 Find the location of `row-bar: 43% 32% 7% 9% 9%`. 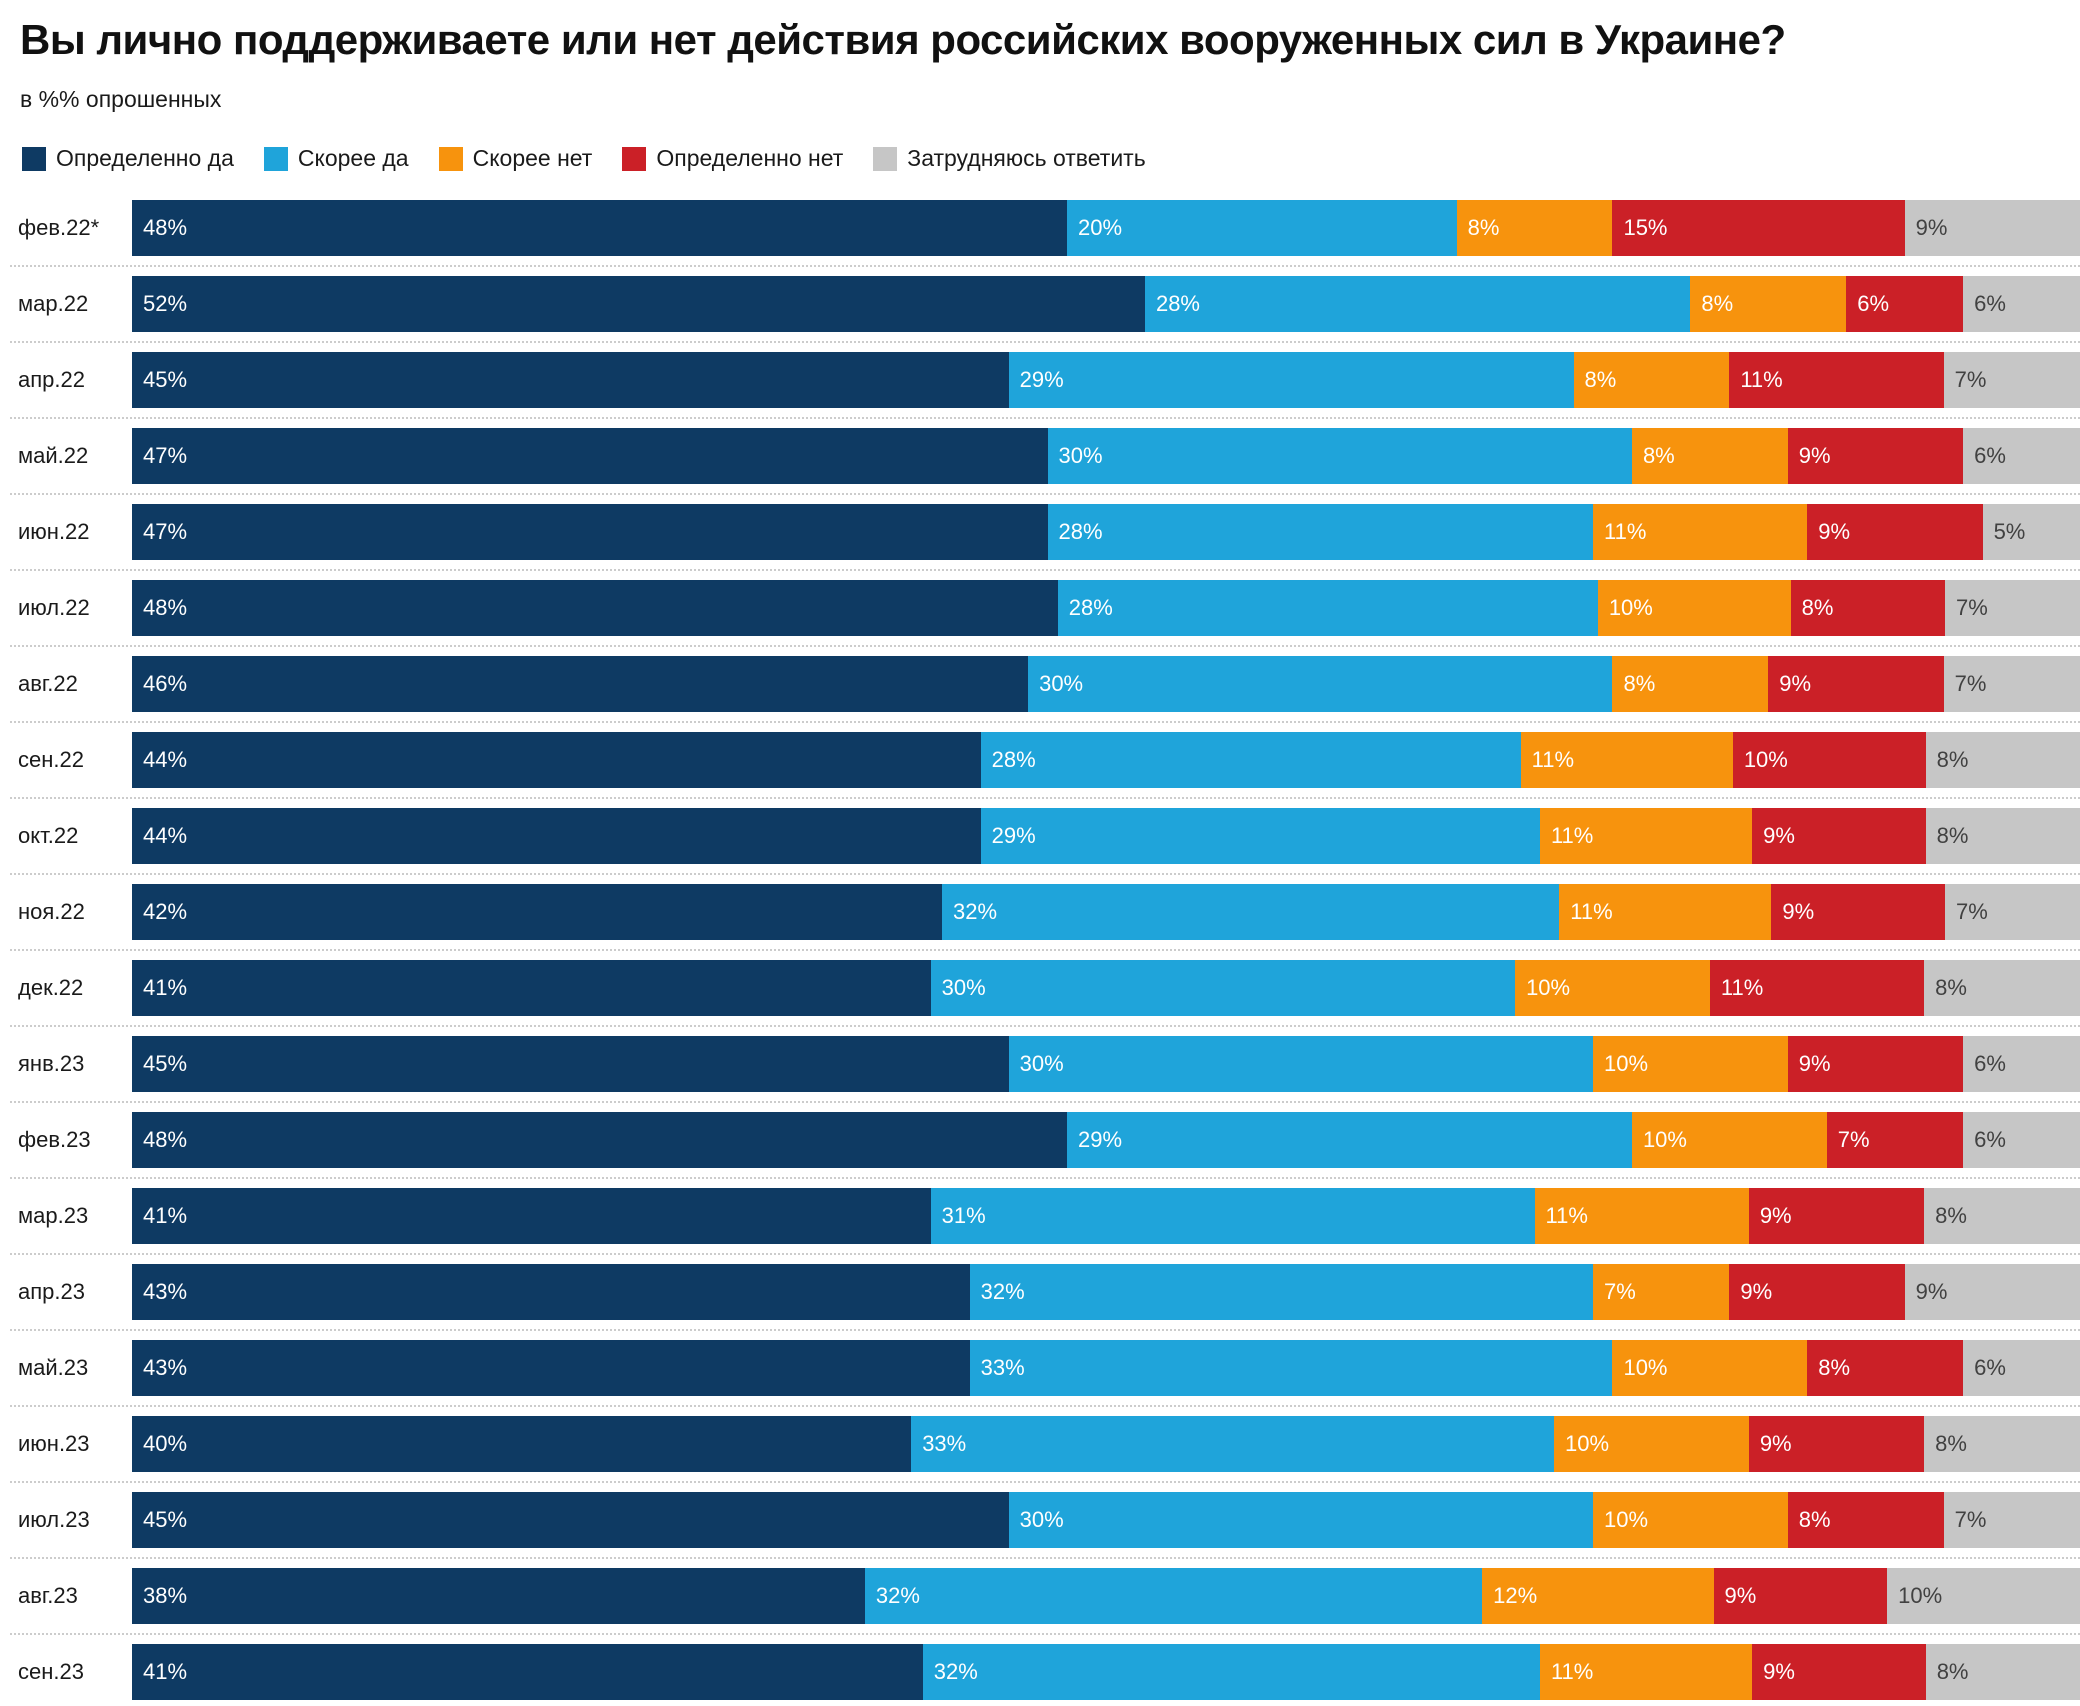

row-bar: 43% 32% 7% 9% 9% is located at coordinates (1106, 1292).